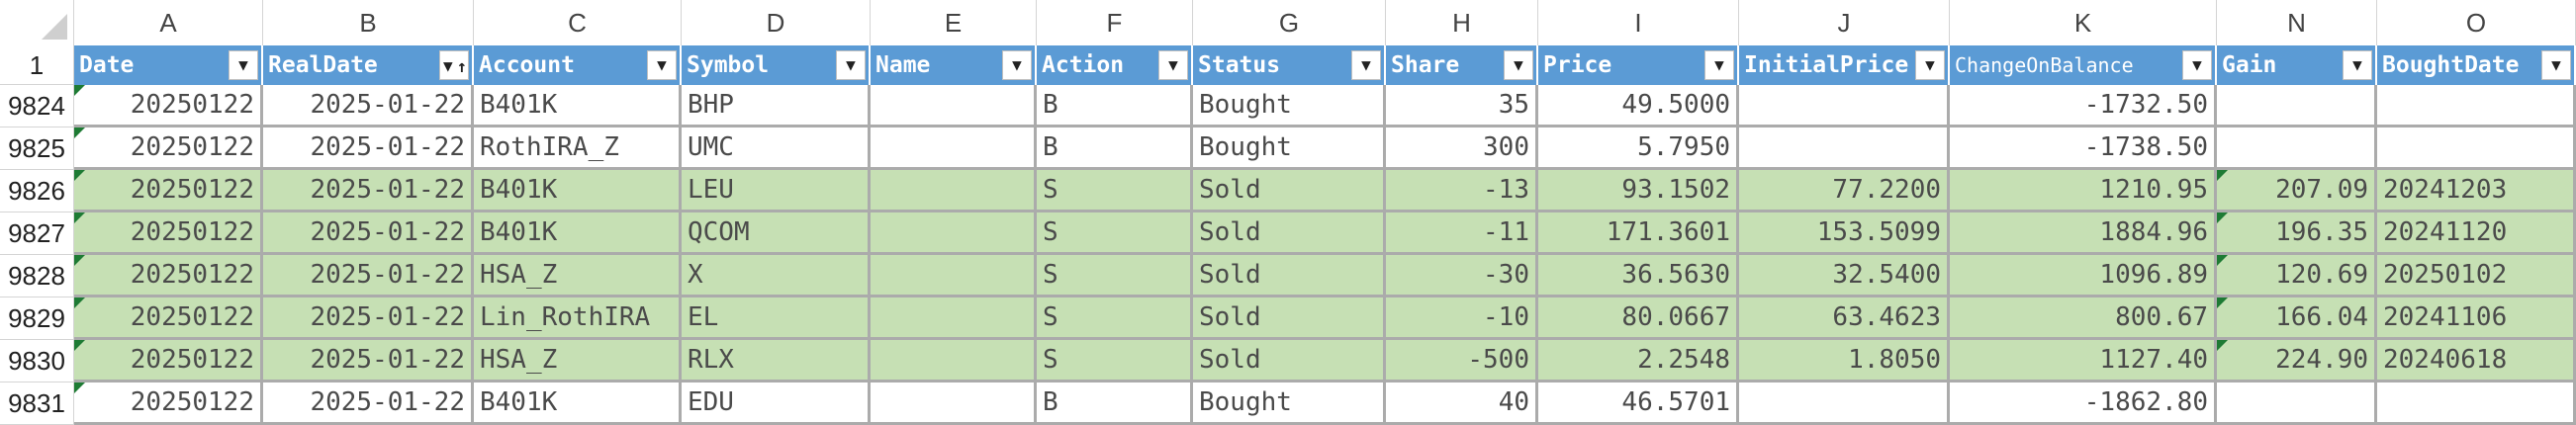 The height and width of the screenshot is (425, 2576). I want to click on header-cell-price: Price ▼, so click(1638, 65).